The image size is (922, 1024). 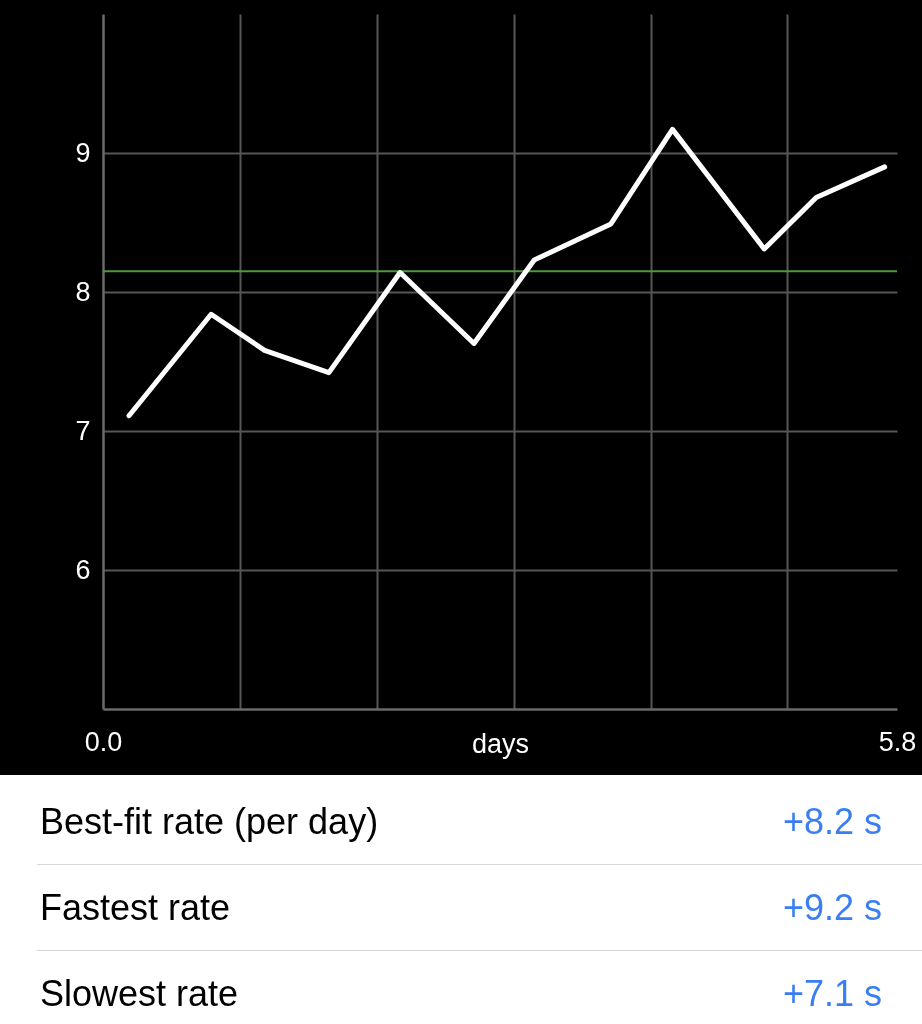 What do you see at coordinates (103, 741) in the screenshot?
I see `x-tick-label: 0.0` at bounding box center [103, 741].